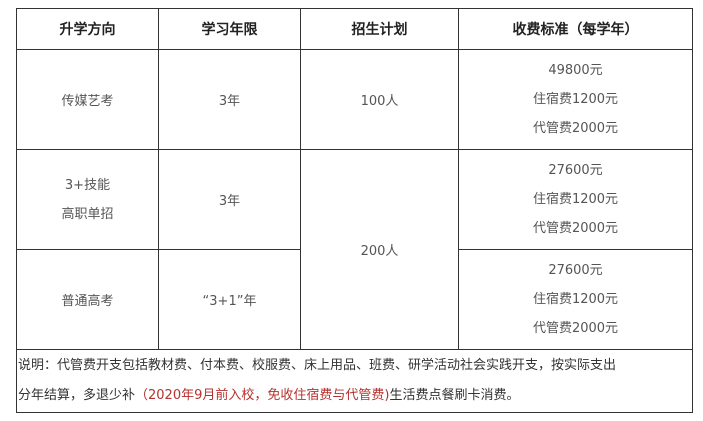  I want to click on header-plan: 招生计划, so click(379, 29).